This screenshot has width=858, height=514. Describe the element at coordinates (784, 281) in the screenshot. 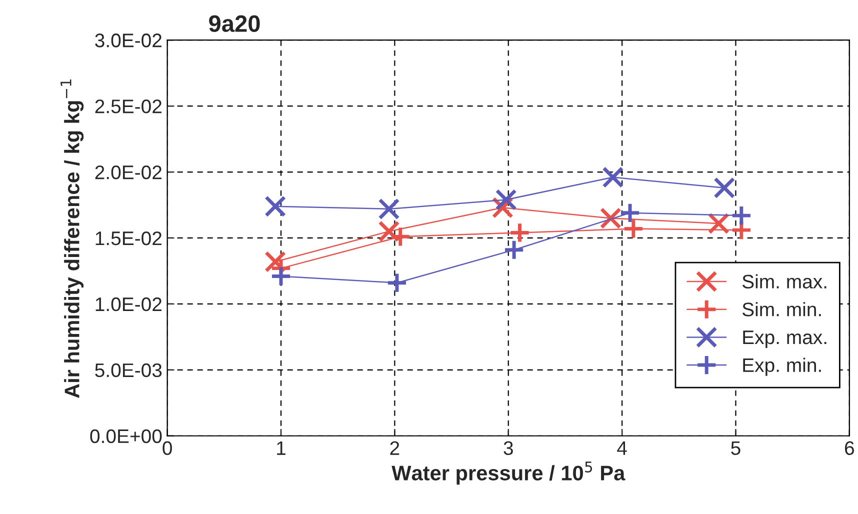

I see `legend-label: Sim. max.` at that location.